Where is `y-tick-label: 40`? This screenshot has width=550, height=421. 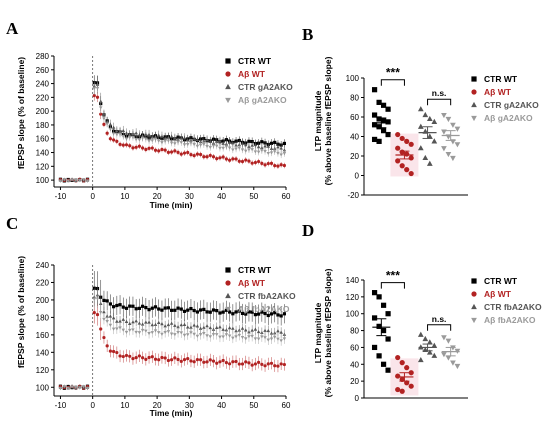
y-tick-label: 40 is located at coordinates (354, 364).